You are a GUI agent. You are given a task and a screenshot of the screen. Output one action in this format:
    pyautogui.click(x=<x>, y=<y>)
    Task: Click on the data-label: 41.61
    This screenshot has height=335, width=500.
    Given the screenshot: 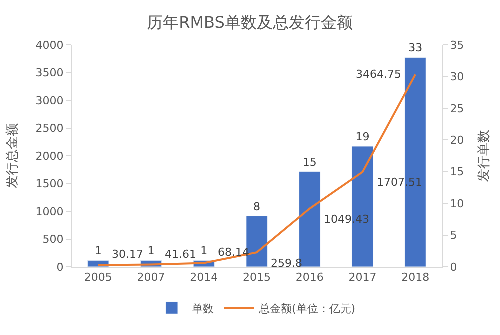 What is the action you would take?
    pyautogui.click(x=180, y=254)
    